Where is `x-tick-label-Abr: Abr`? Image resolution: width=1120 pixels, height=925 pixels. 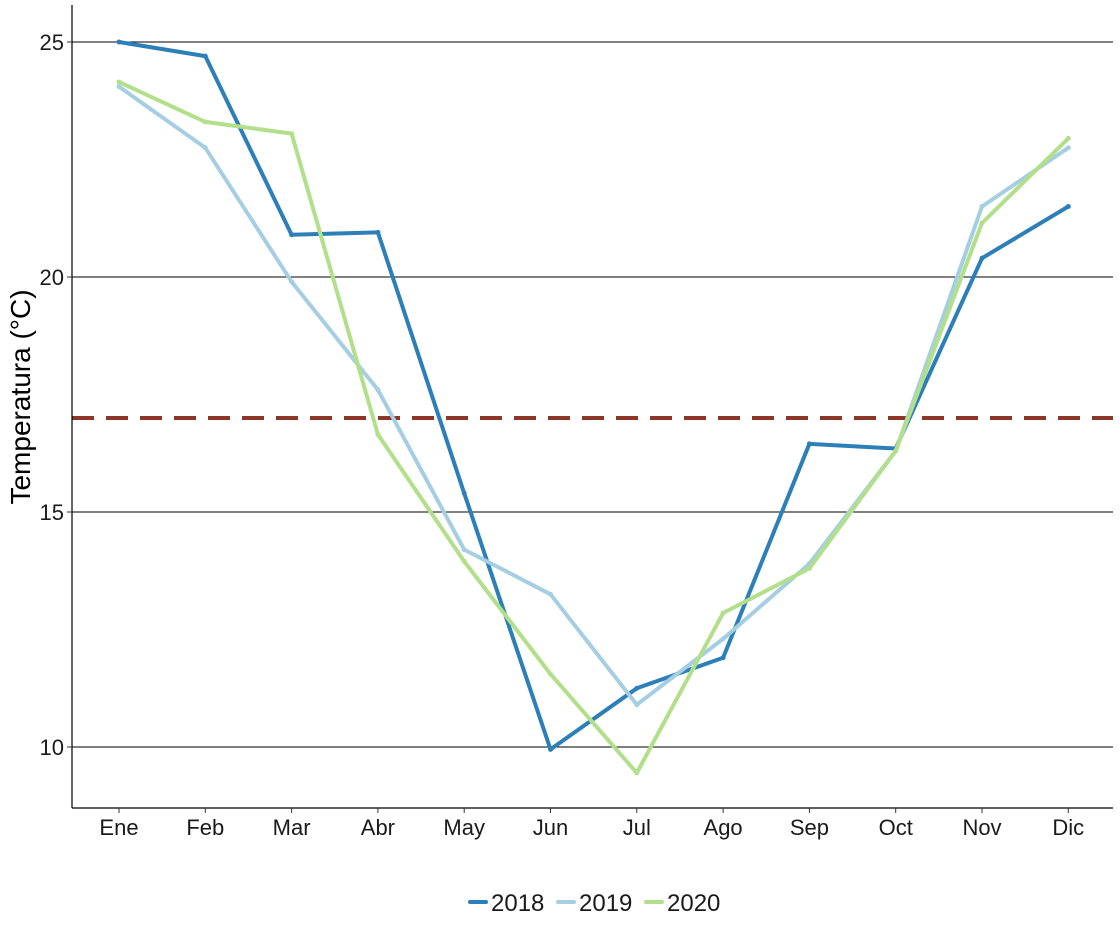
x-tick-label-Abr: Abr is located at coordinates (378, 827).